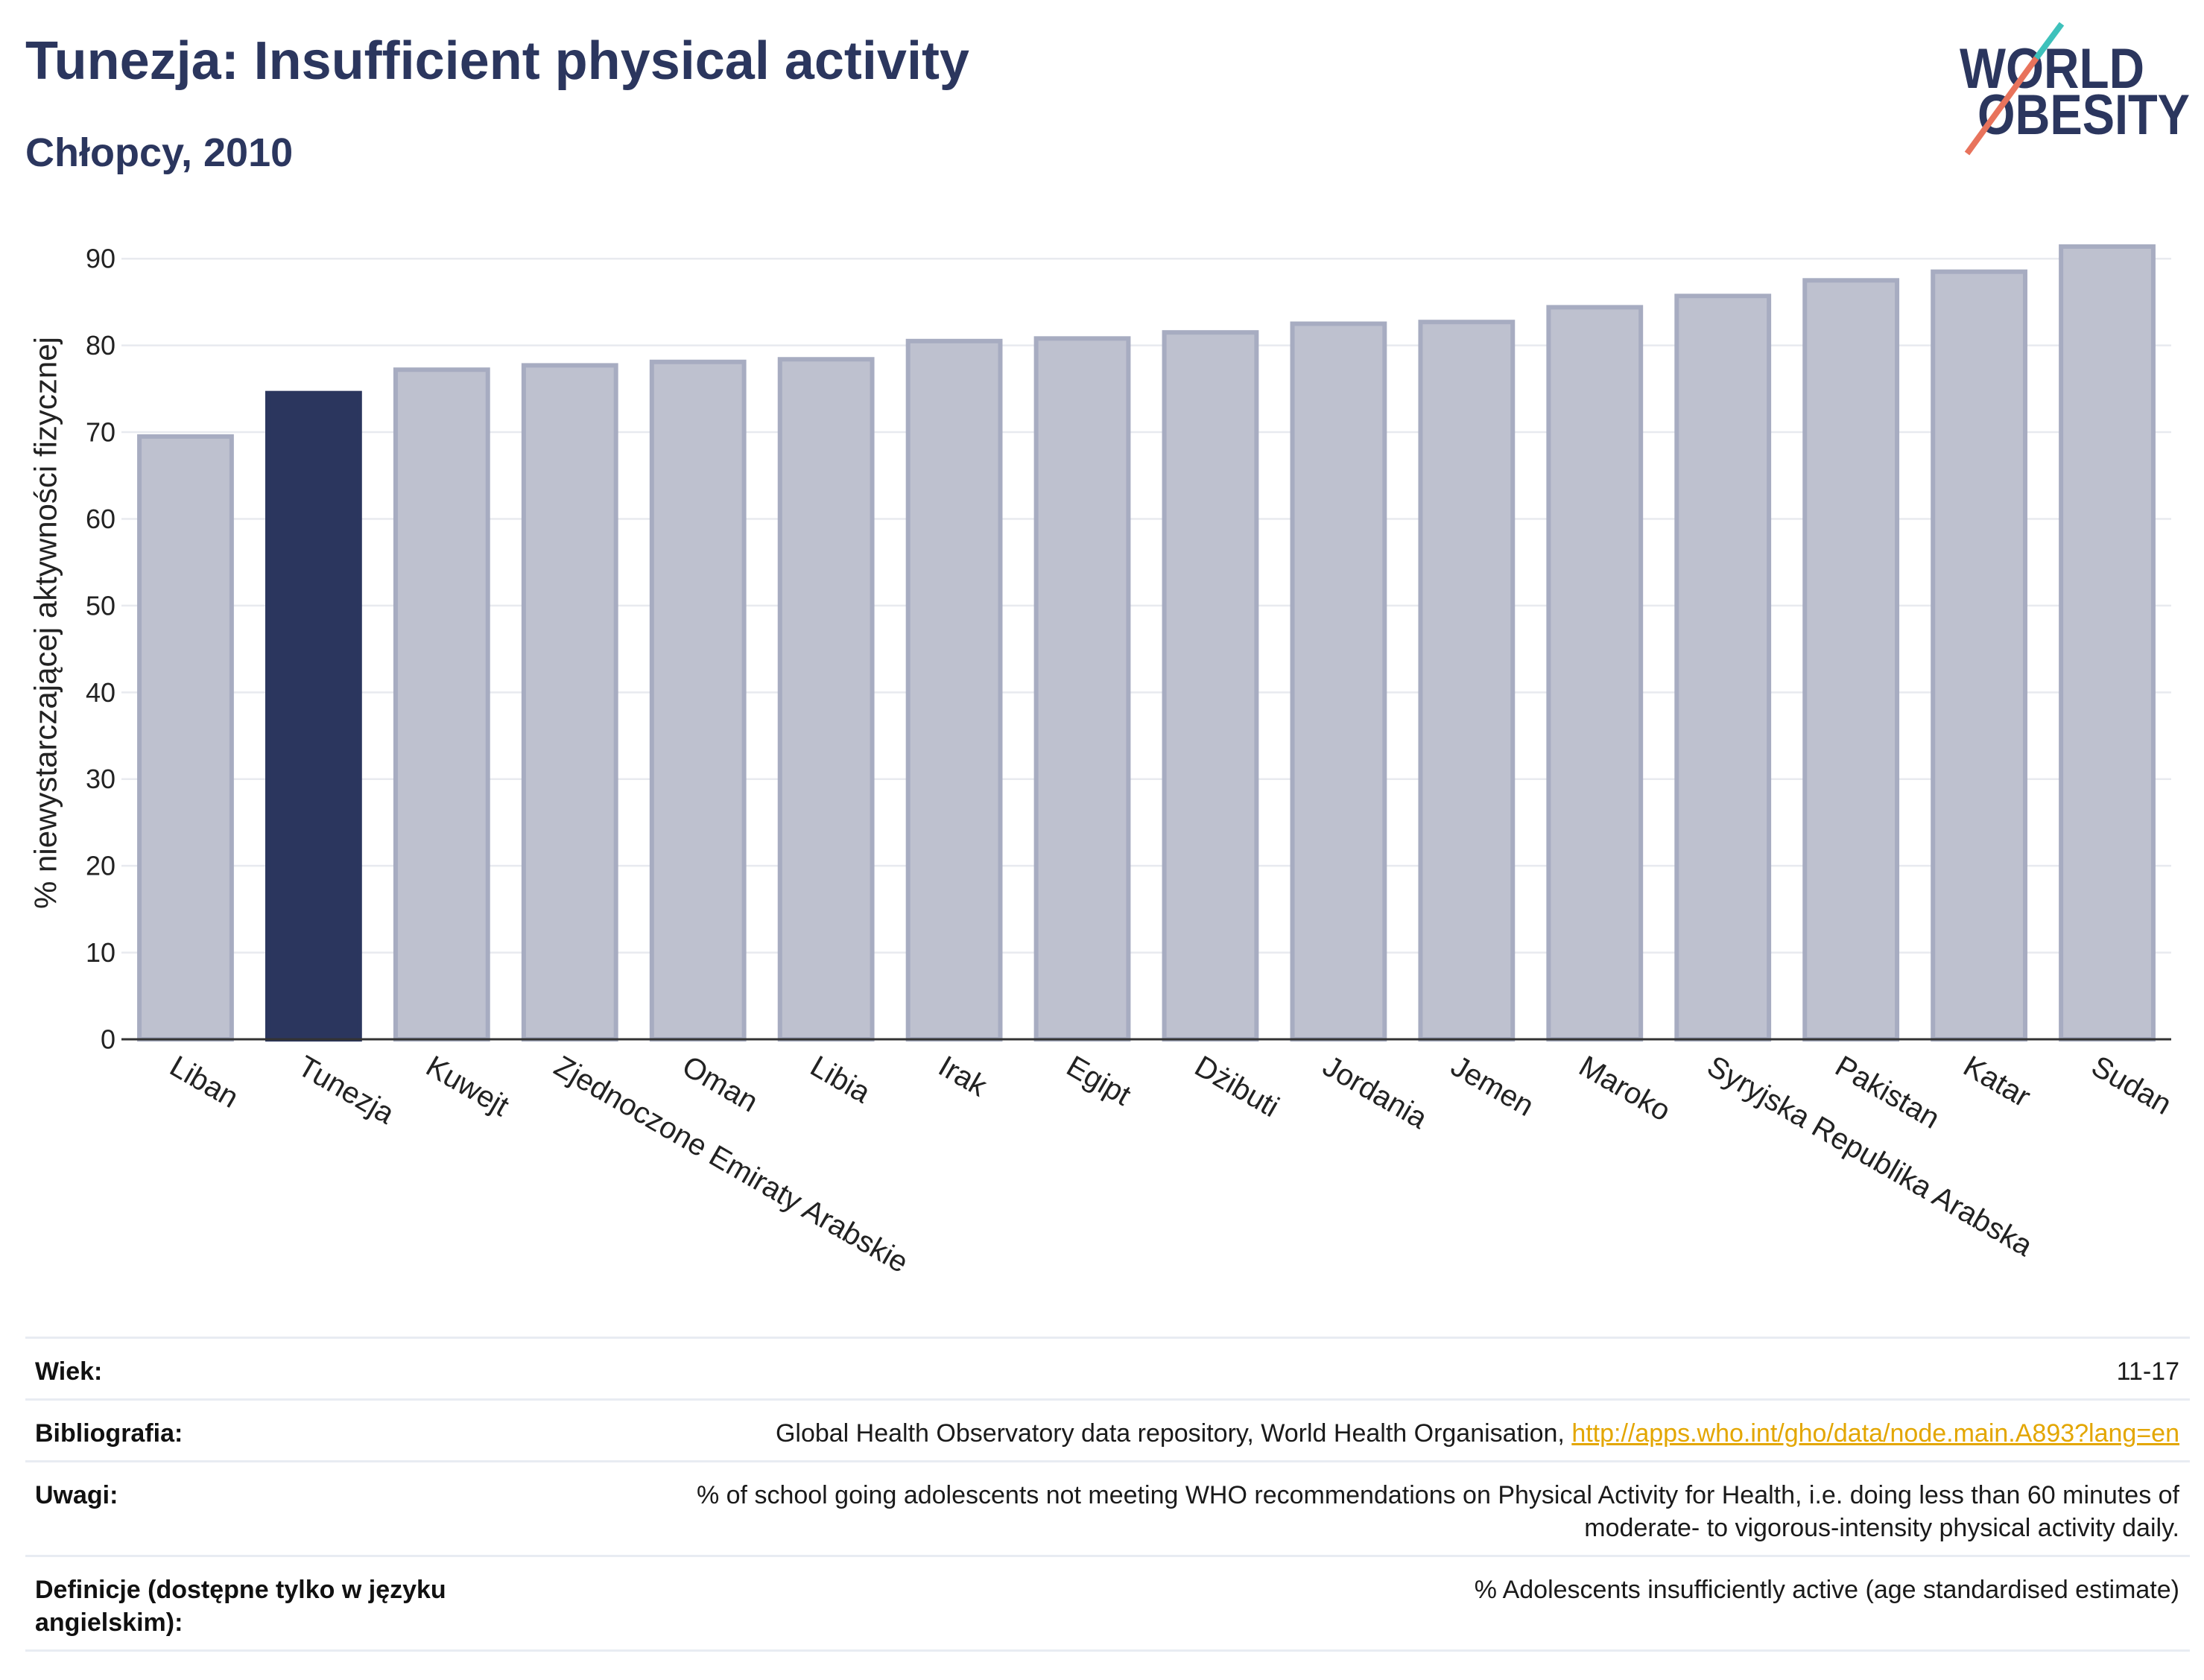 The height and width of the screenshot is (1680, 2204). I want to click on bar-egipt, so click(1082, 689).